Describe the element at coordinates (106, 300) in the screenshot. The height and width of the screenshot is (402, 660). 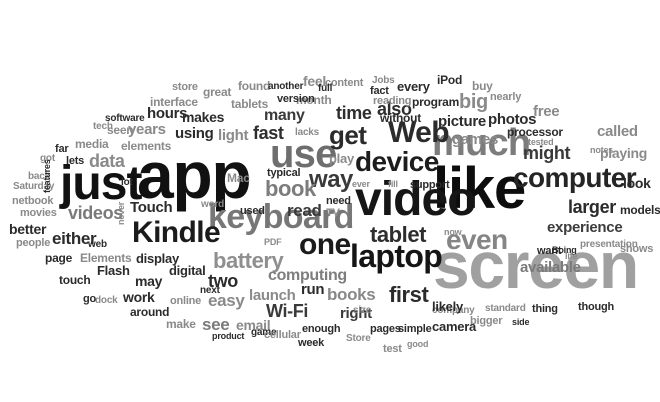
I see `word-dock: dock` at that location.